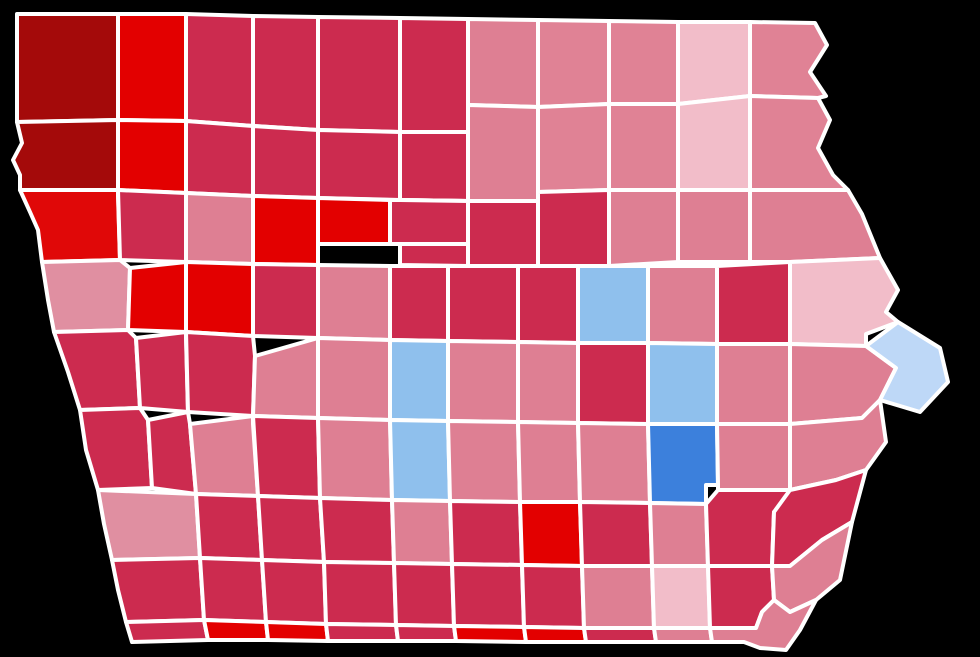 This screenshot has height=657, width=980. Describe the element at coordinates (553, 596) in the screenshot. I see `county-monroe` at that location.